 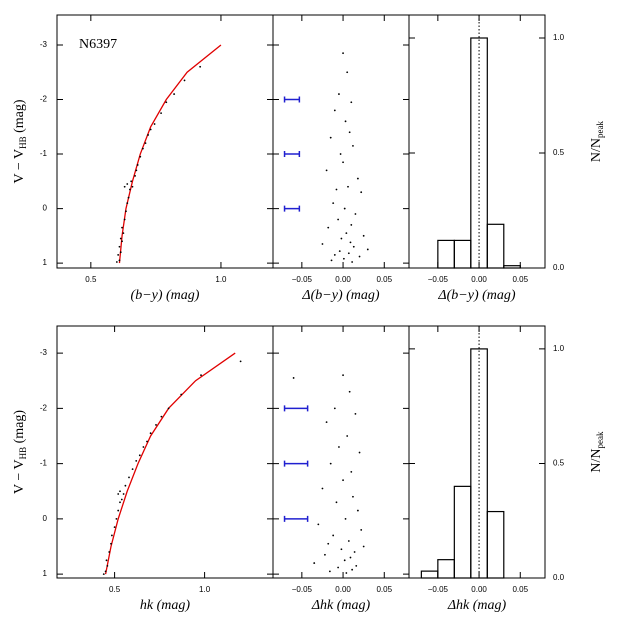 I want to click on y-tick-label: 1.0, so click(x=559, y=348).